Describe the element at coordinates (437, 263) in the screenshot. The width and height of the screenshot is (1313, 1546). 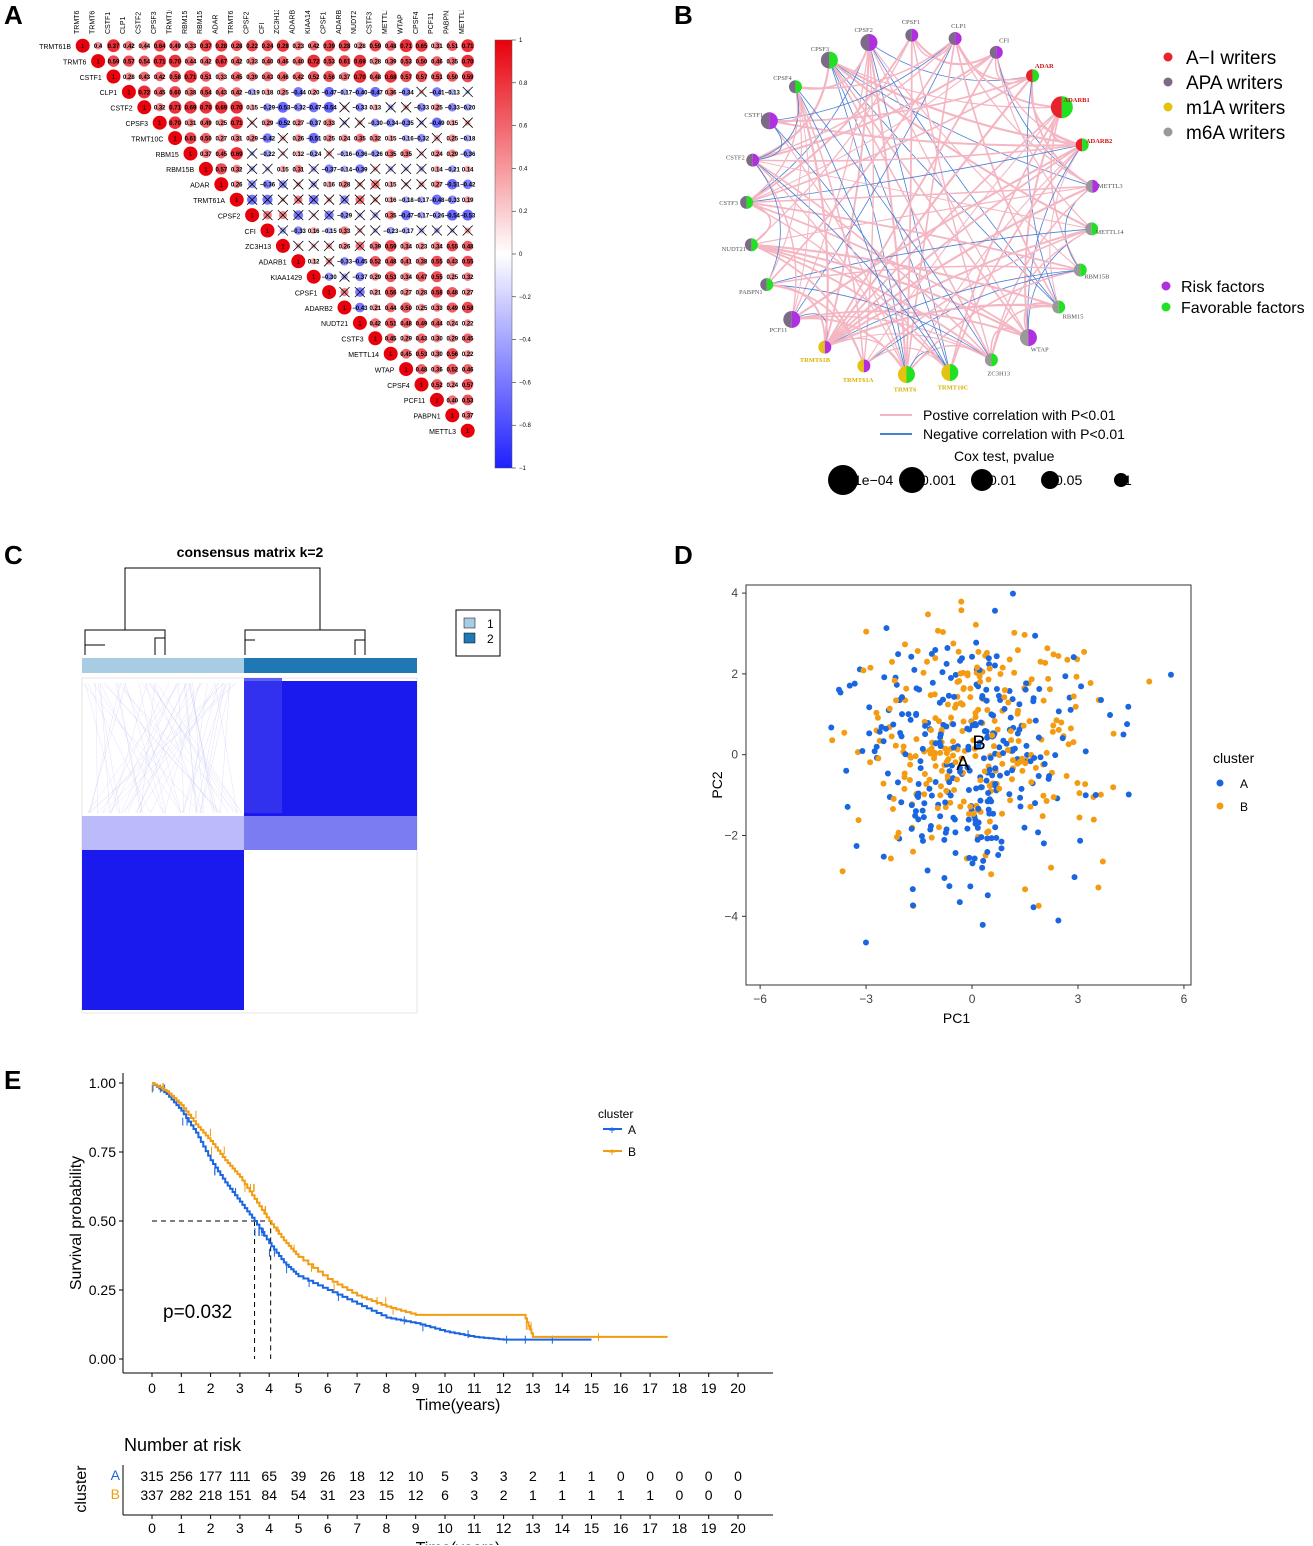
I see `matrix-cell-value: 0.55` at that location.